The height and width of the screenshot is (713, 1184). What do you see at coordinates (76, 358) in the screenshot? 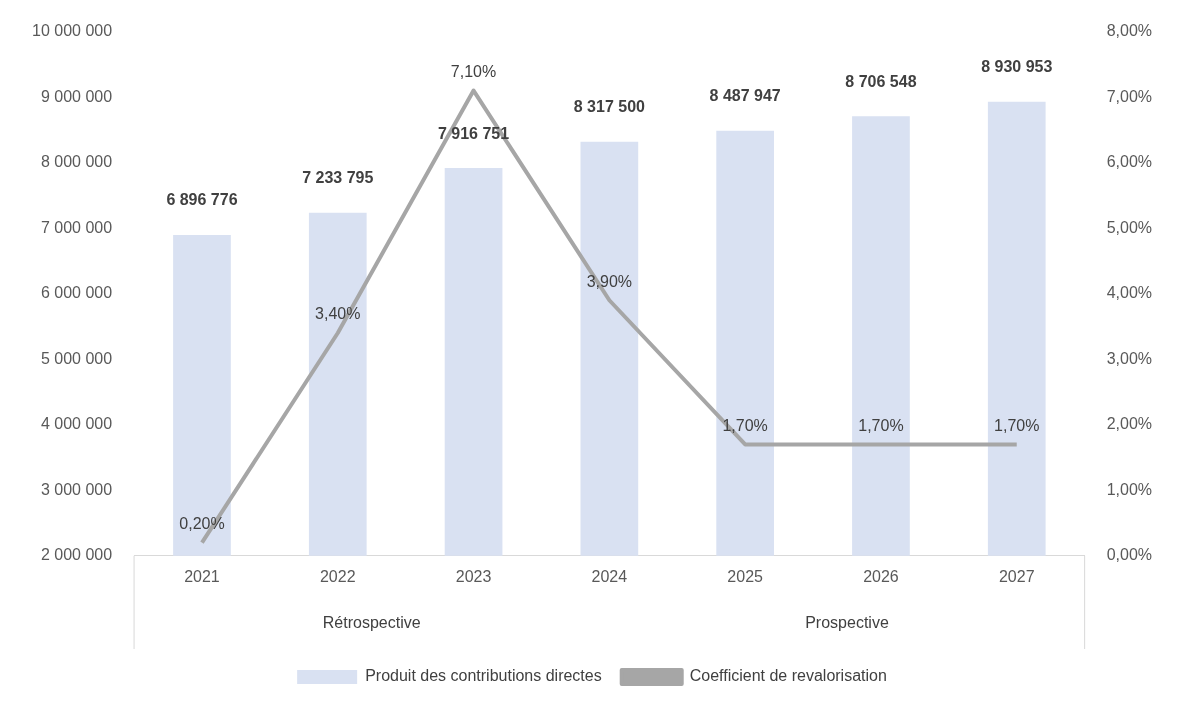
I see `y-tick-label: 5 000 000` at bounding box center [76, 358].